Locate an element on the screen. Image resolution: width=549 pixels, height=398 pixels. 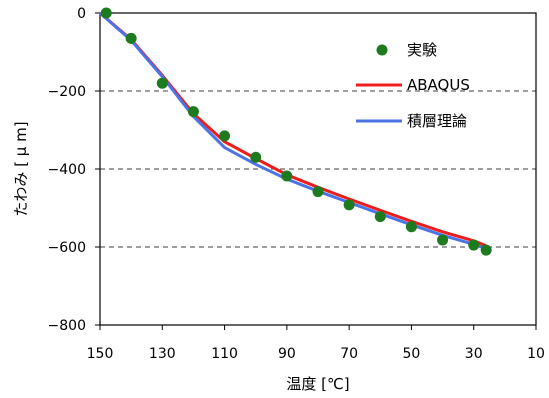
legend-marker is located at coordinates (382, 50).